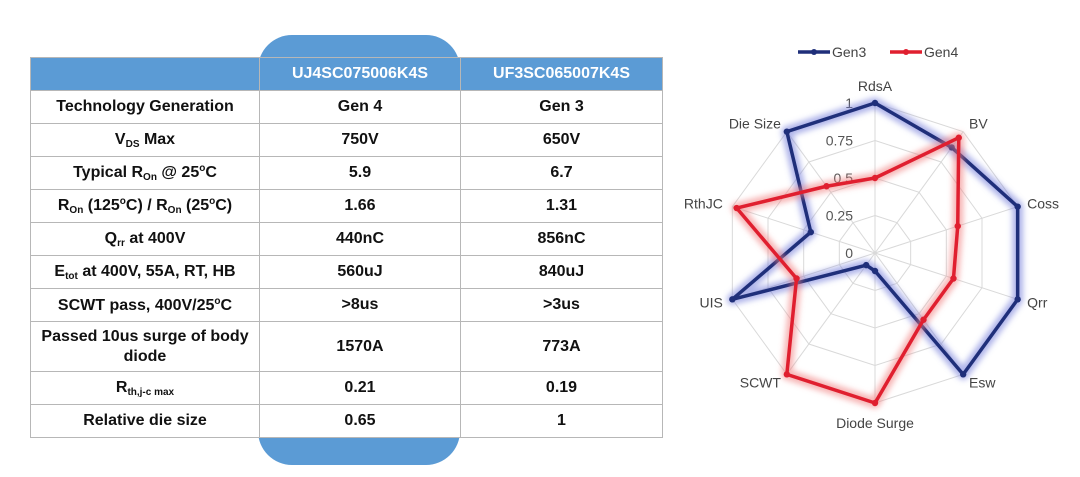 The width and height of the screenshot is (1080, 477). Describe the element at coordinates (1037, 302) in the screenshot. I see `category-label: Qrr` at that location.